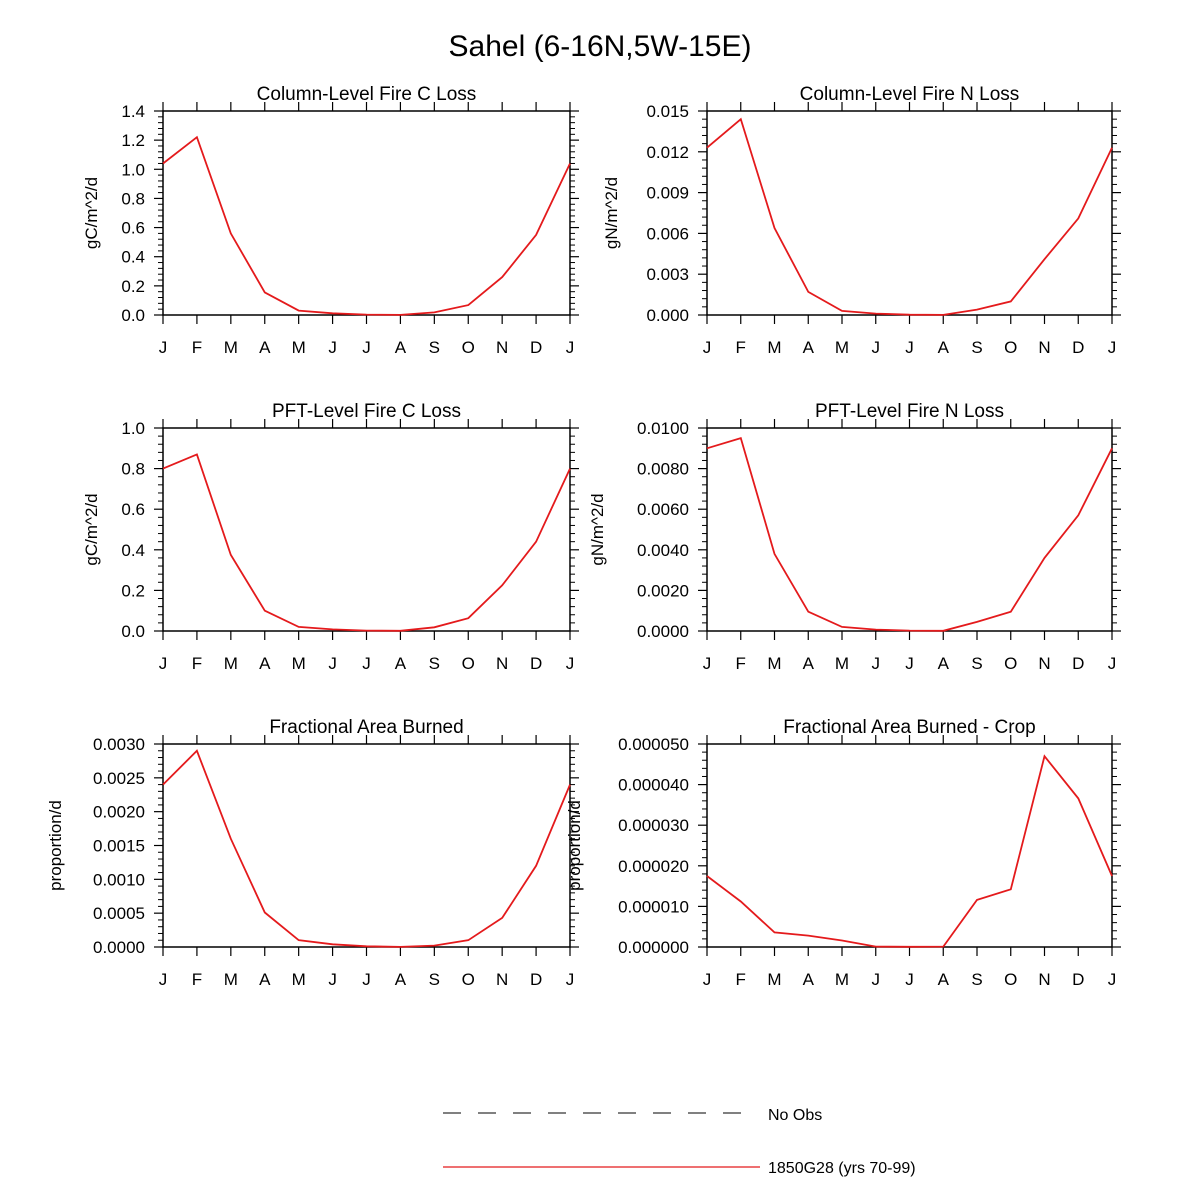 This screenshot has height=1202, width=1196. I want to click on y-tick-label: 0.0060, so click(663, 509).